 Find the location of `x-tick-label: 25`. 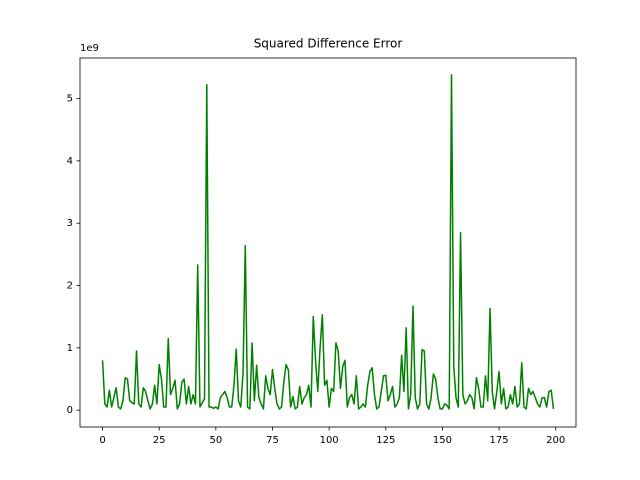

x-tick-label: 25 is located at coordinates (159, 440).